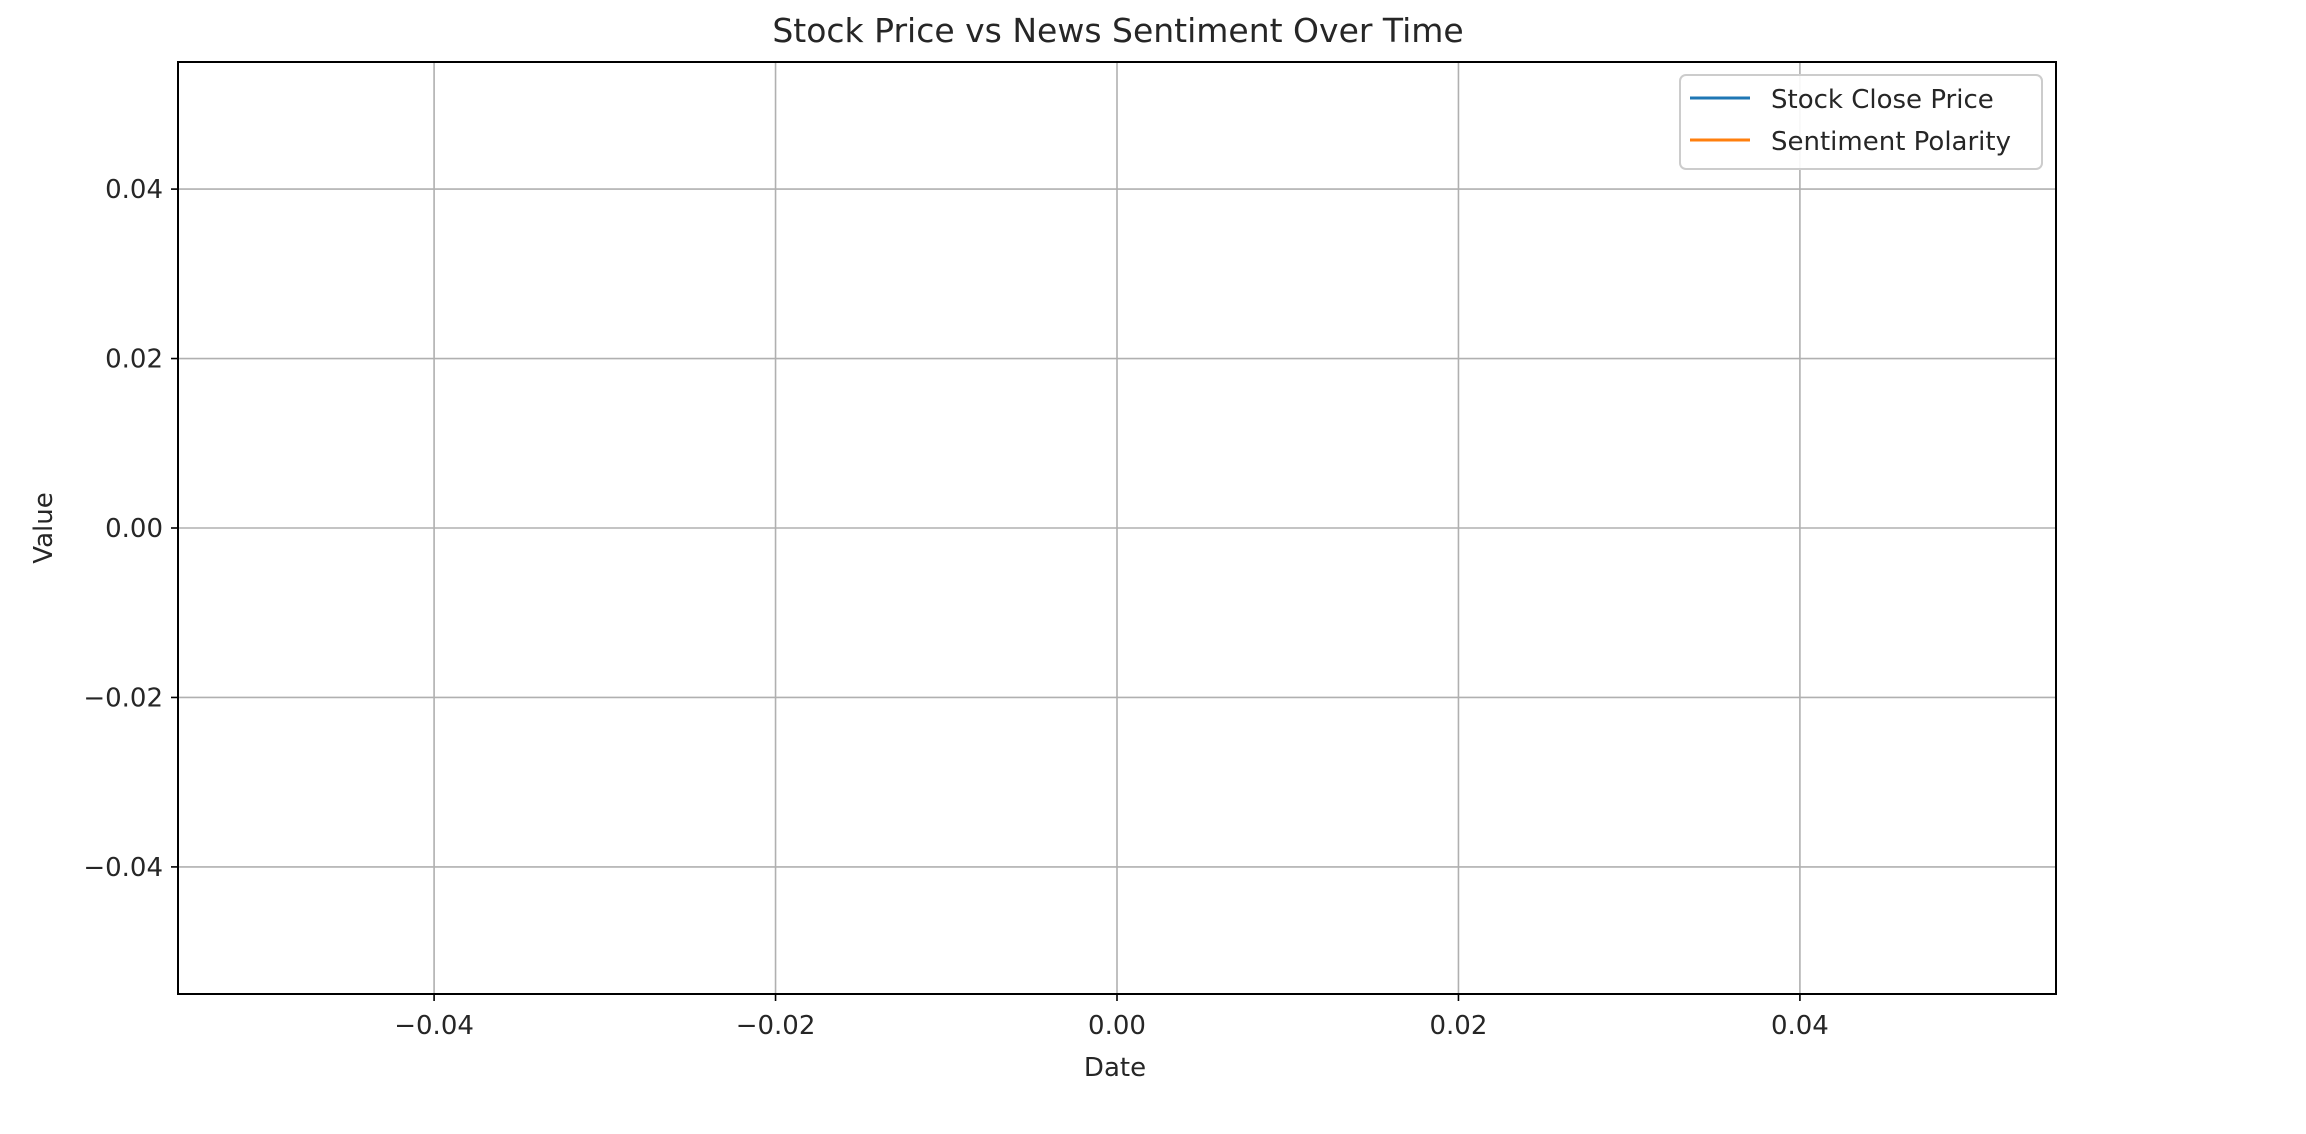 This screenshot has width=2306, height=1134. What do you see at coordinates (134, 190) in the screenshot?
I see `y-tick-label-0-04: 0.04` at bounding box center [134, 190].